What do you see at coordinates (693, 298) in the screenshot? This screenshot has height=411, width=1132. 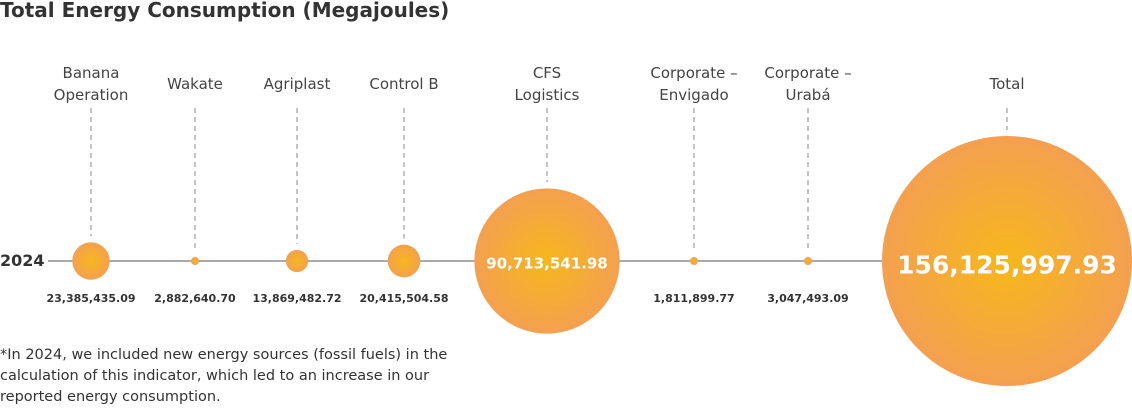 I see `value-label: 1,811,899.77` at bounding box center [693, 298].